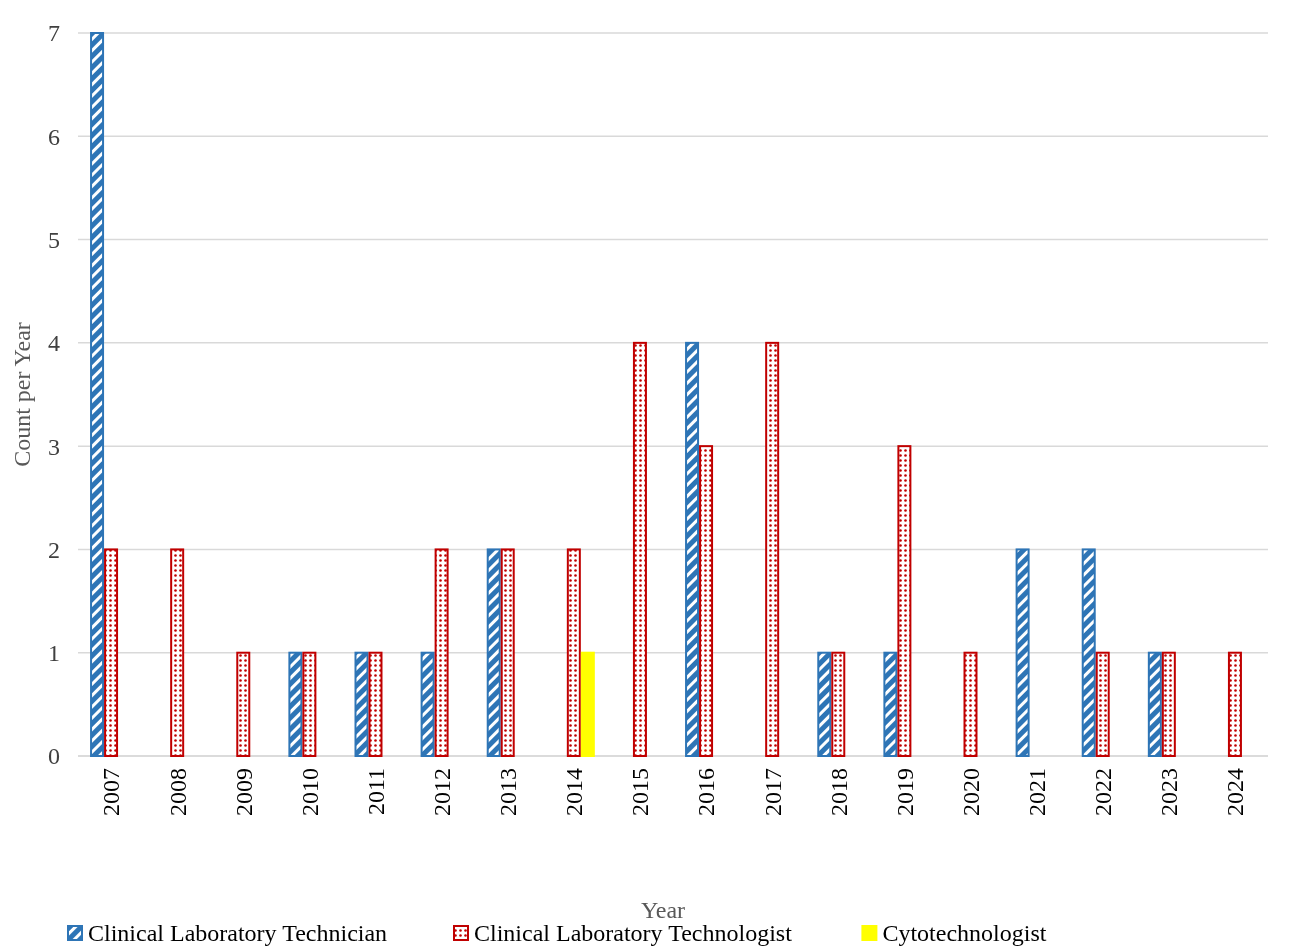  I want to click on x-tick-label: 2021, so click(1037, 792).